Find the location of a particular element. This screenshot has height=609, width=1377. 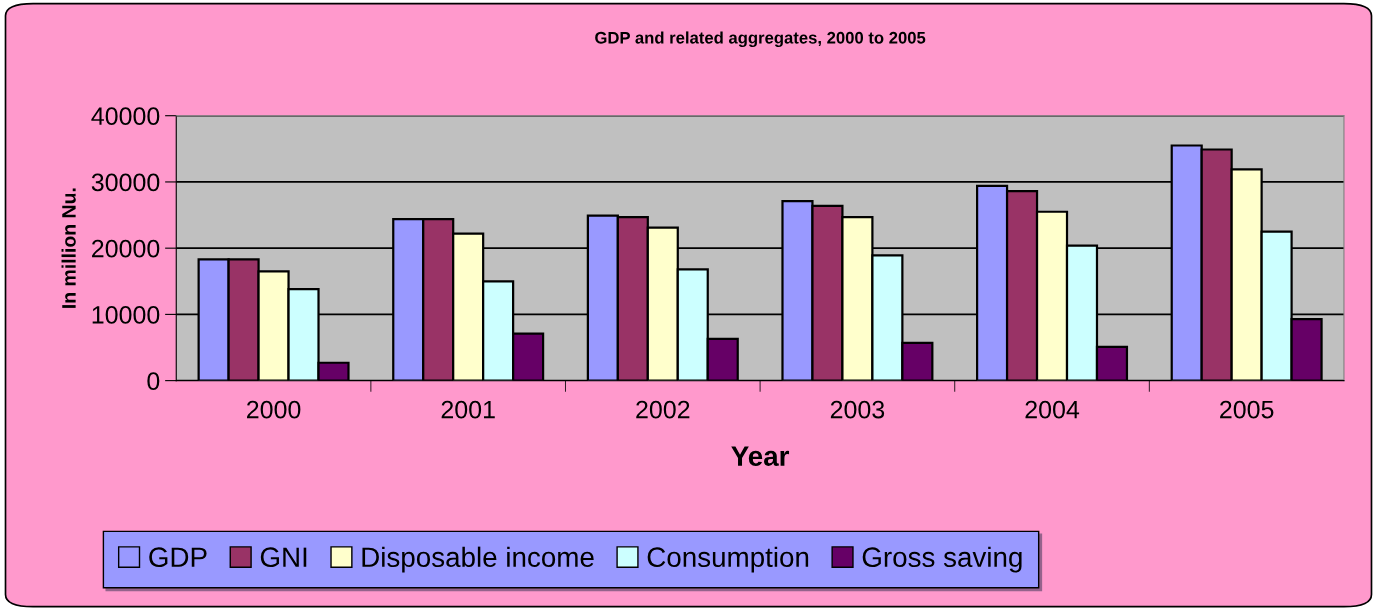

y-tick-label: 10000 is located at coordinates (126, 315).